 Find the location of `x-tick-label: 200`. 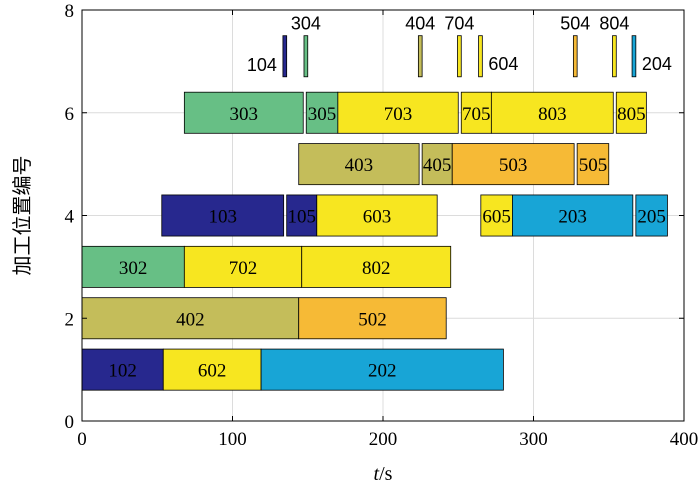

x-tick-label: 200 is located at coordinates (383, 439).